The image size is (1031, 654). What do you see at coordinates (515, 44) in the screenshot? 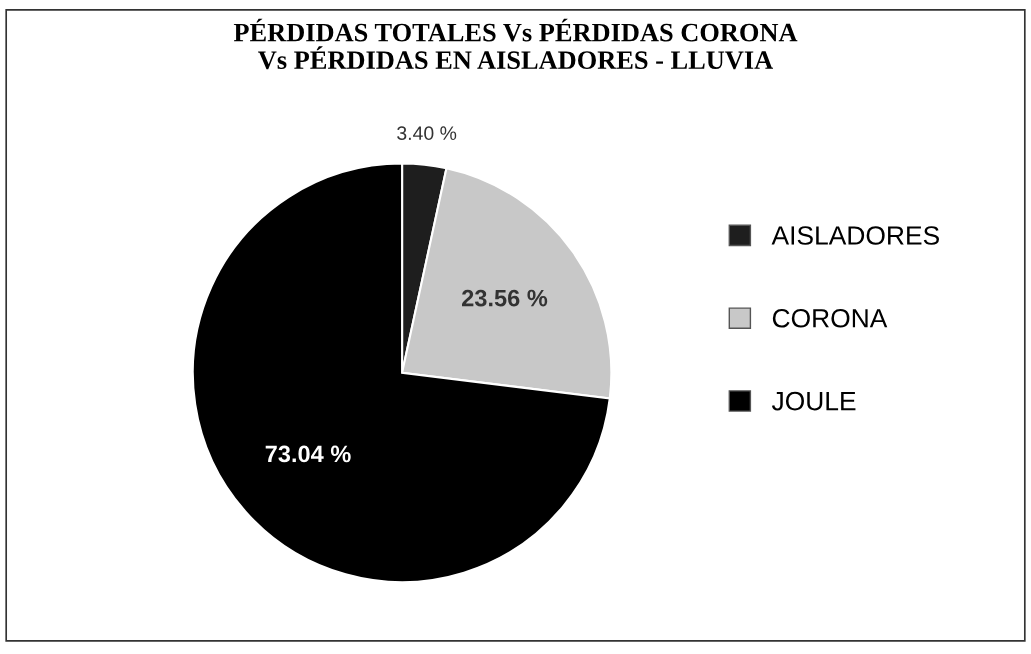
I see `chart-title: PÉRDIDAS TOTALES Vs PÉRDIDAS CORONA Vs PÉRDIDAS EN AISLADORES - LLUVIA` at bounding box center [515, 44].